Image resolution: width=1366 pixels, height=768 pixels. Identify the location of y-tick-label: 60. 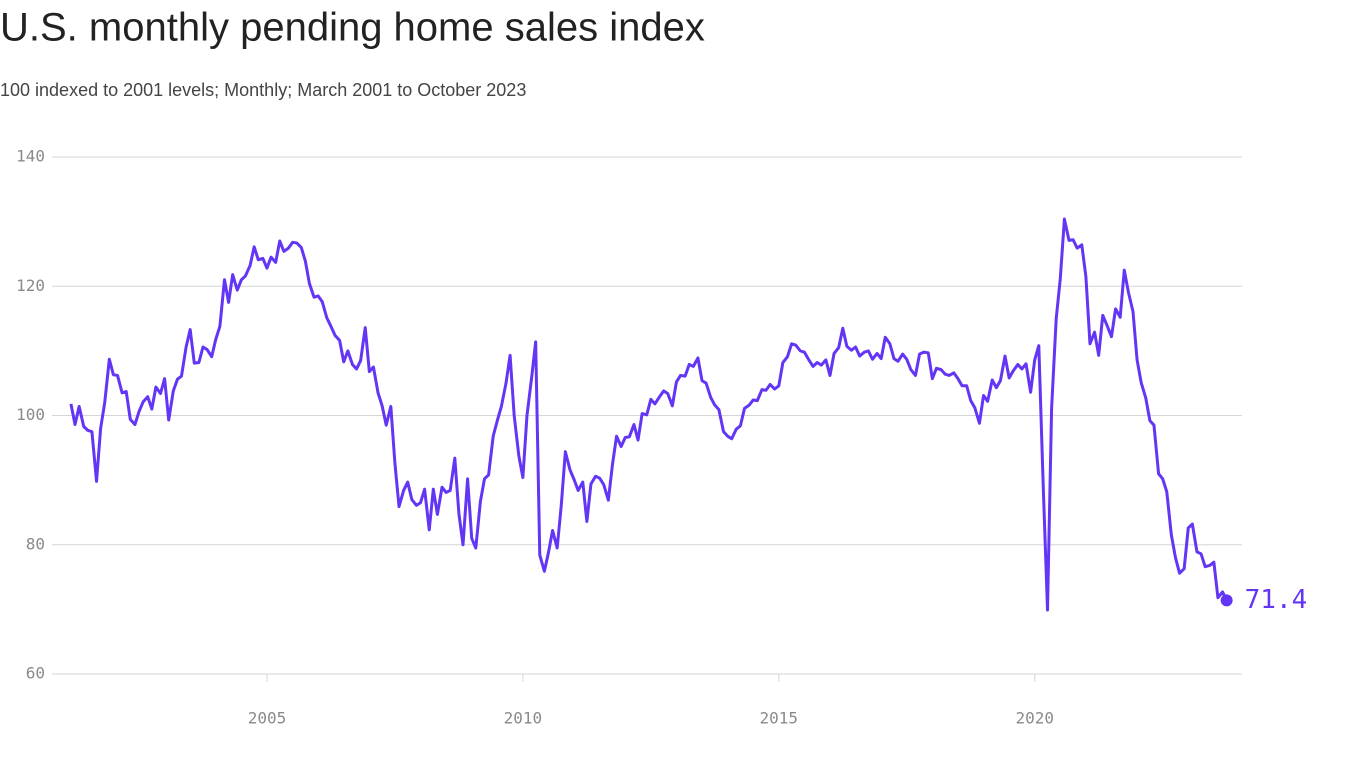
(35, 673).